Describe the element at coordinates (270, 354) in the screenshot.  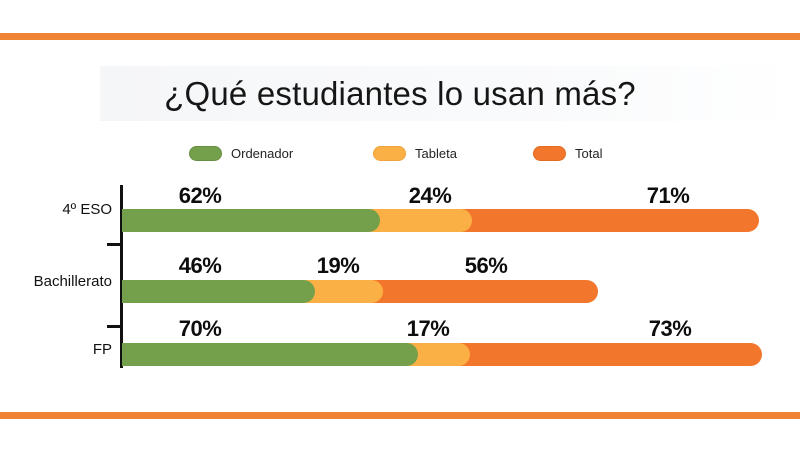
I see `row-fp-ordenador-bar` at that location.